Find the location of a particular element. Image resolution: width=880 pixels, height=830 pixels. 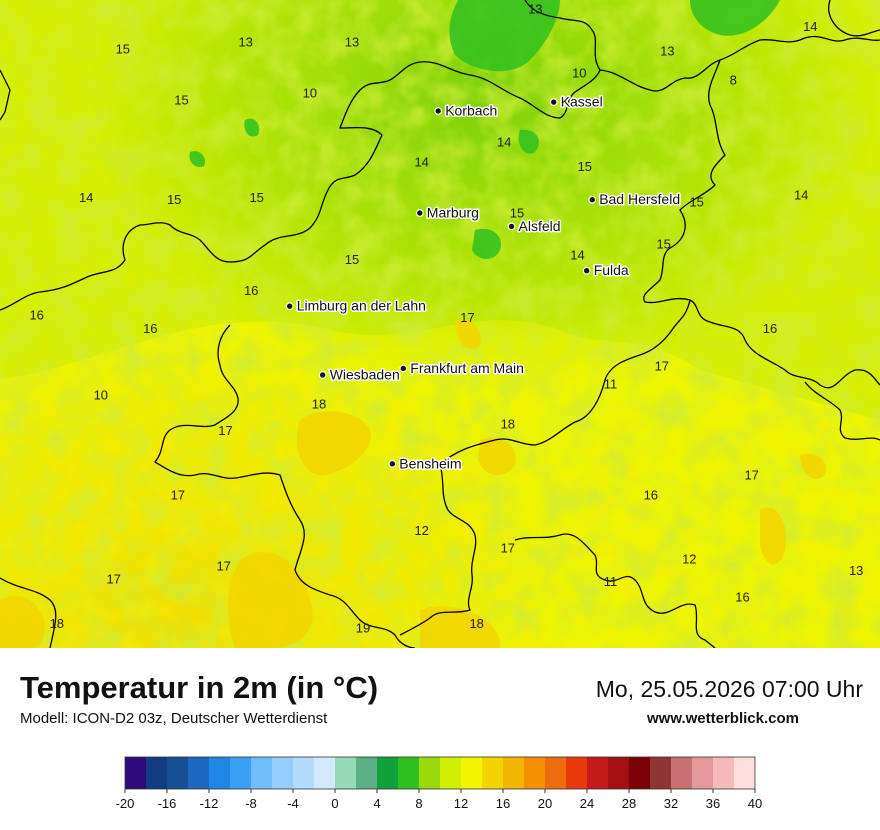

city-name: Bensheim is located at coordinates (430, 463).